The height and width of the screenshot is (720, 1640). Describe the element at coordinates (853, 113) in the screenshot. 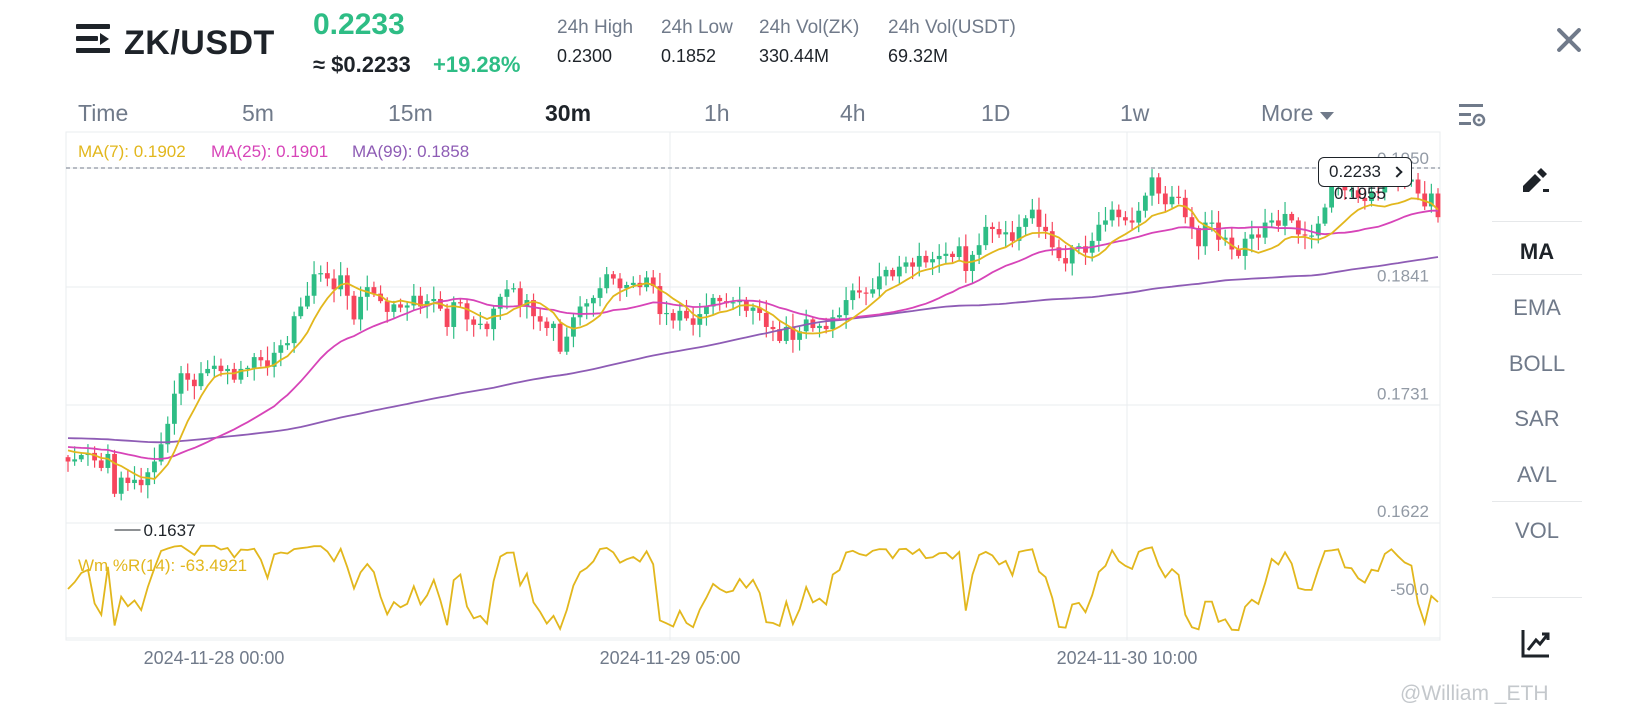

I see `tab-4h: 4h` at that location.